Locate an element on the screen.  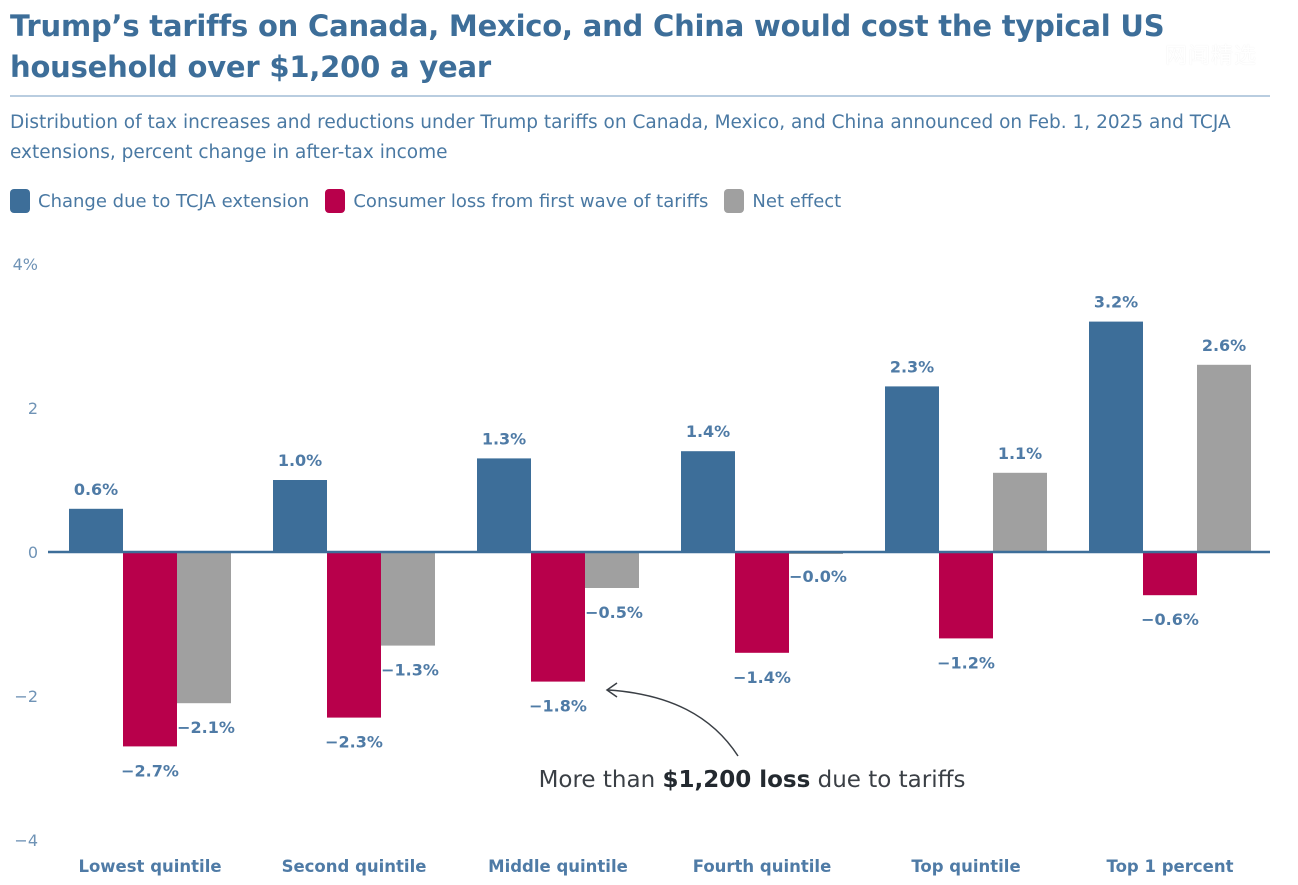
data-label-tcja-3: 1.4% is located at coordinates (708, 431).